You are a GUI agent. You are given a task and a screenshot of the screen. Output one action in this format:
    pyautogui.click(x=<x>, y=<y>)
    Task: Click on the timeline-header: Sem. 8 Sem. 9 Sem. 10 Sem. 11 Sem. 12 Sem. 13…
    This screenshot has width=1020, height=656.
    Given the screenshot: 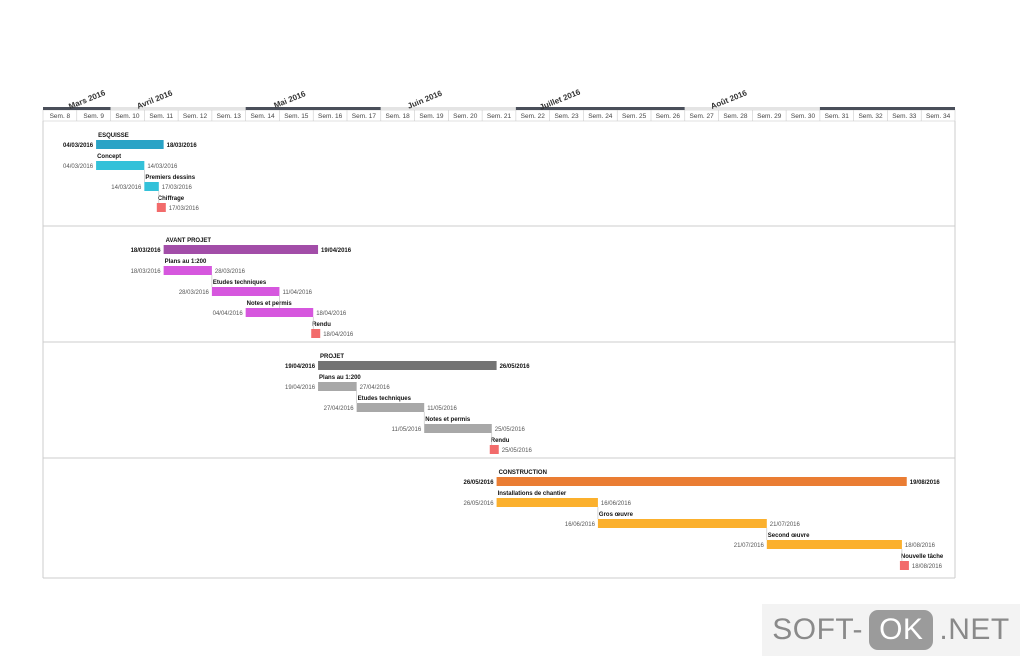 What is the action you would take?
    pyautogui.click(x=499, y=104)
    